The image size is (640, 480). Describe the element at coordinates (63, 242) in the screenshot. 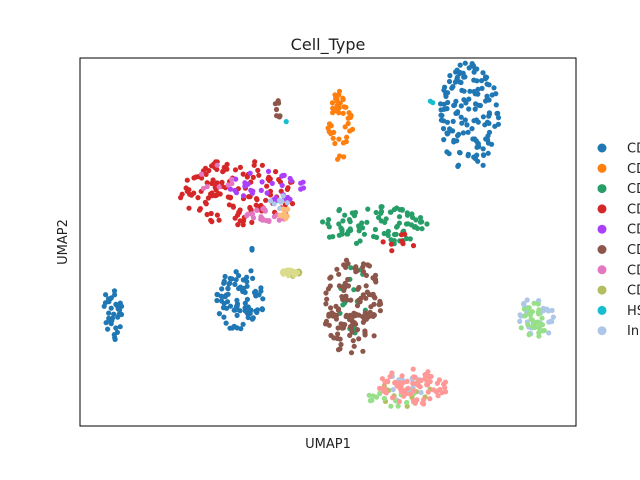

I see `y-axis-label: UMAP2` at that location.